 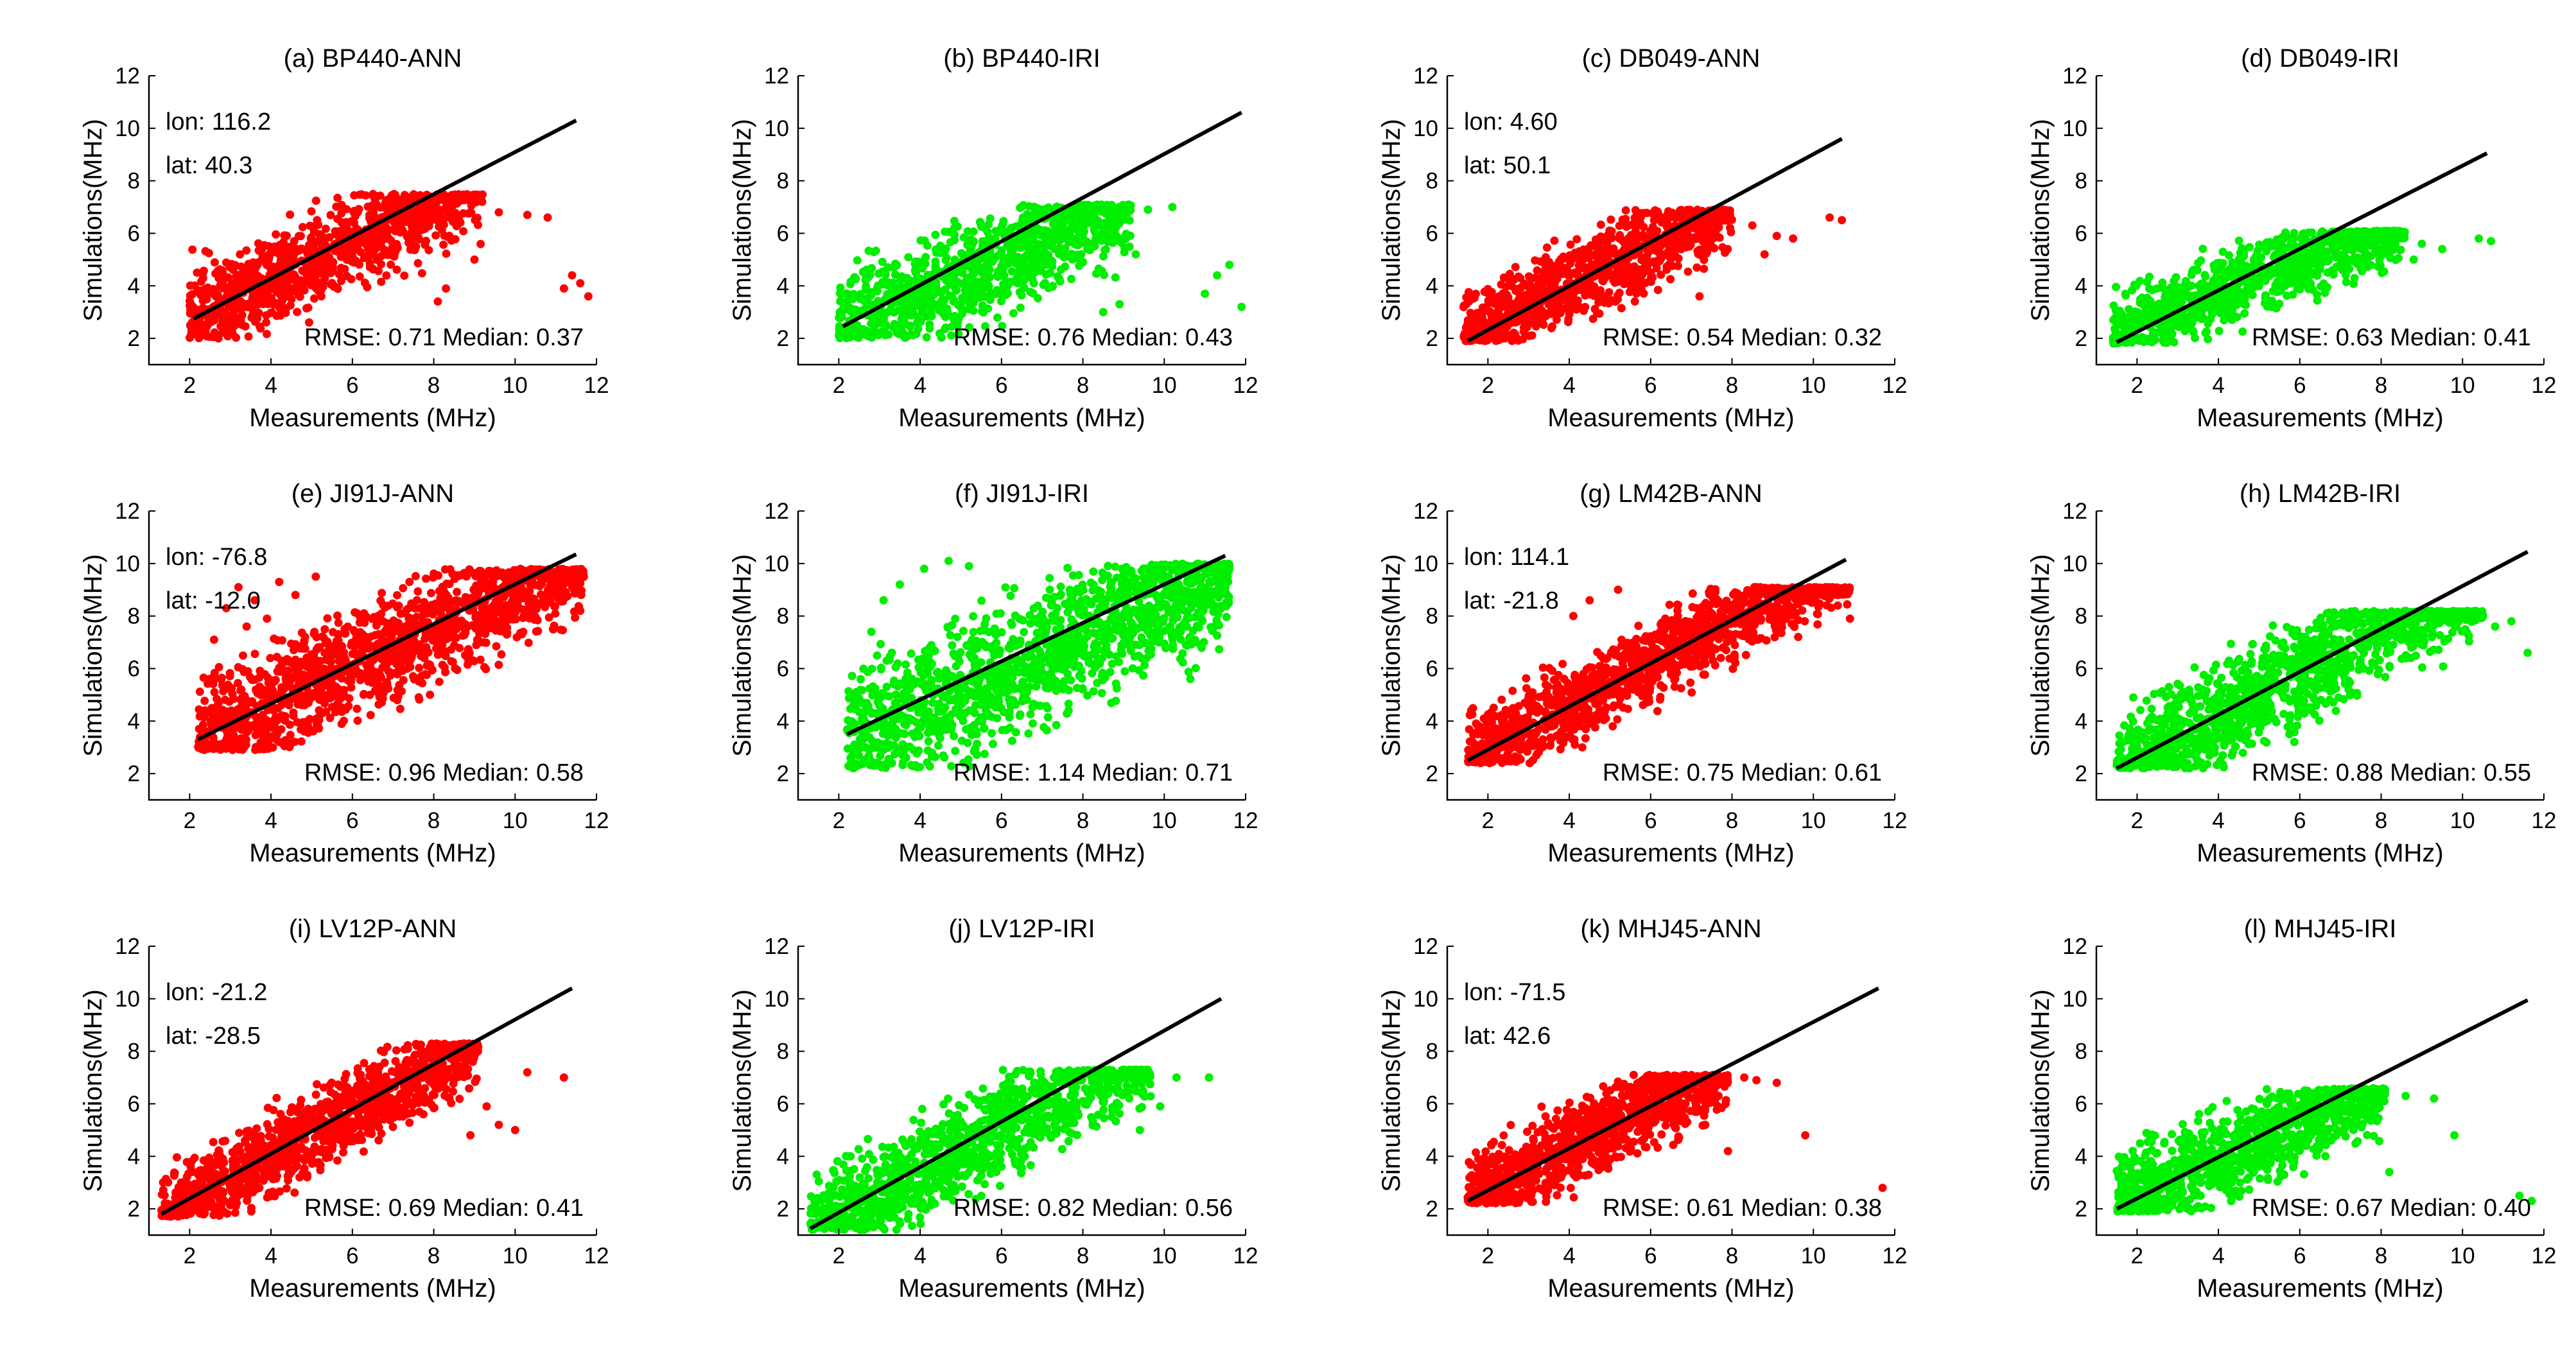 I want to click on rmse-label: RMSE: 0.63, so click(x=2317, y=337).